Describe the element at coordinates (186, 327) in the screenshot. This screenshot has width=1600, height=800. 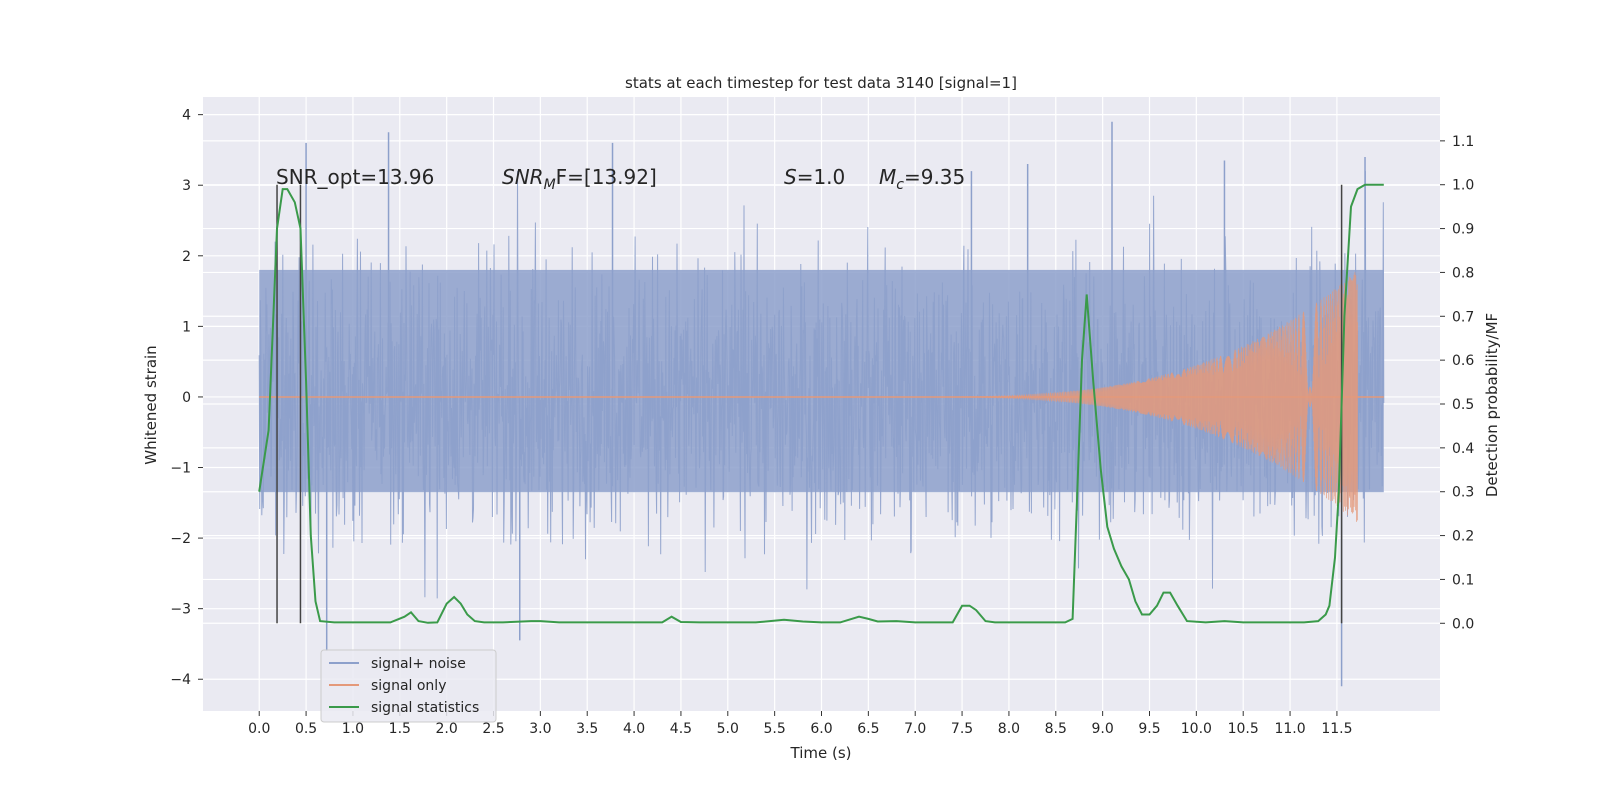
I see `y-tick-label: 1` at that location.